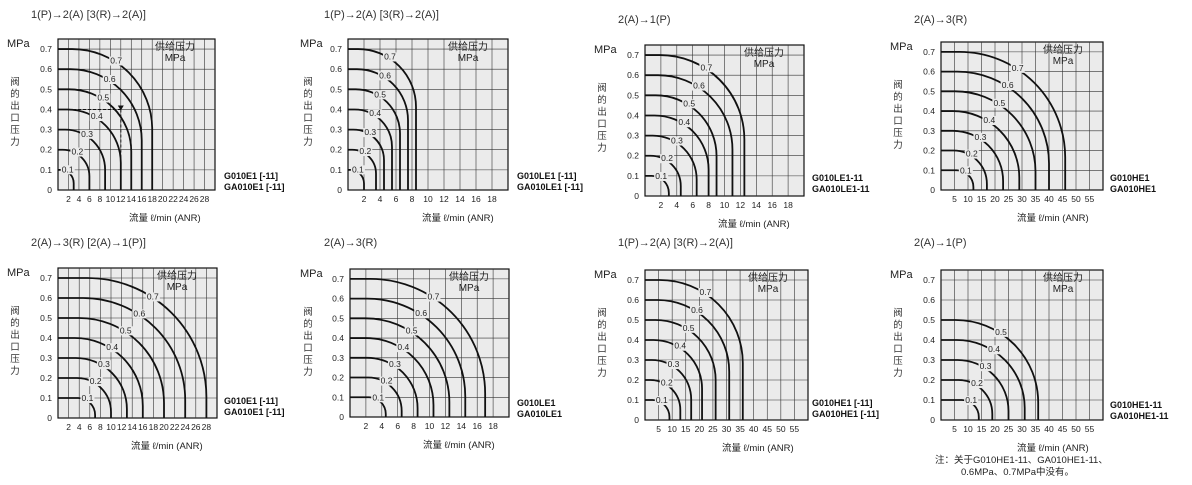 Image resolution: width=1192 pixels, height=485 pixels. Describe the element at coordinates (185, 427) in the screenshot. I see `x-tick-label: 24` at that location.